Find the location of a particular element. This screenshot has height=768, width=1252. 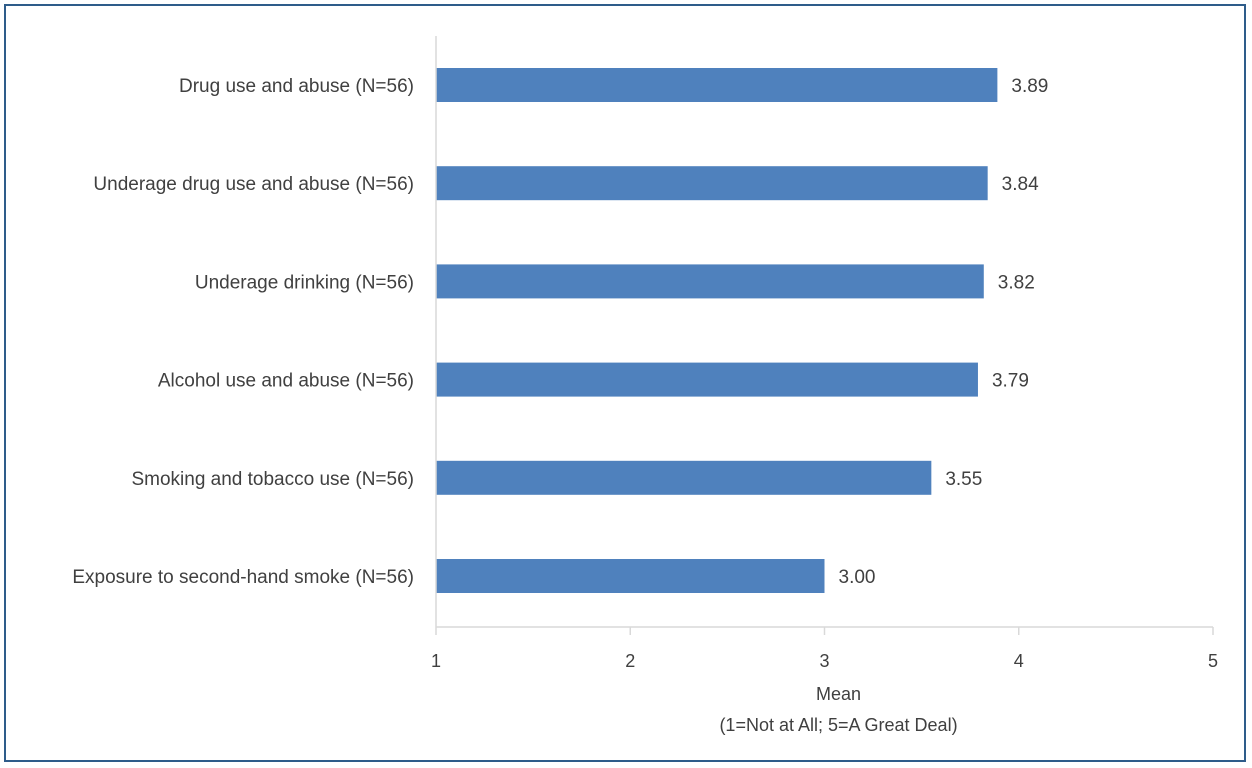

category-label: Underage drinking (N=56) is located at coordinates (304, 282).